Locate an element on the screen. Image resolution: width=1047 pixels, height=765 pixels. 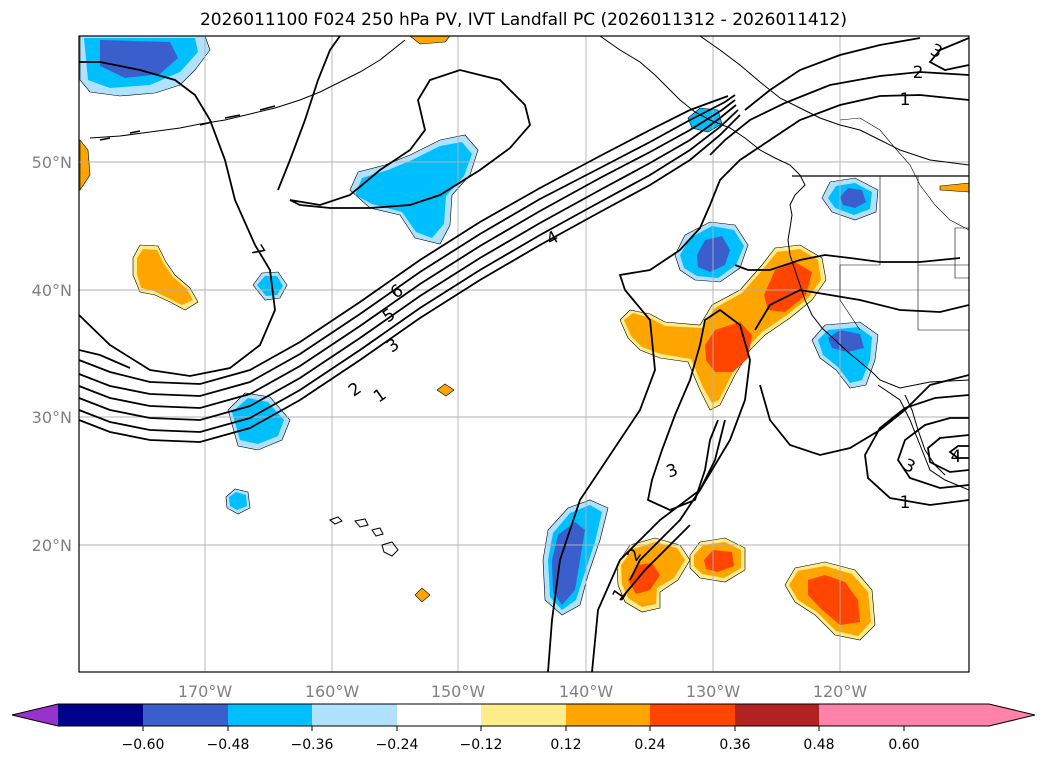
lat-tick-label: 20°N is located at coordinates (52, 545).